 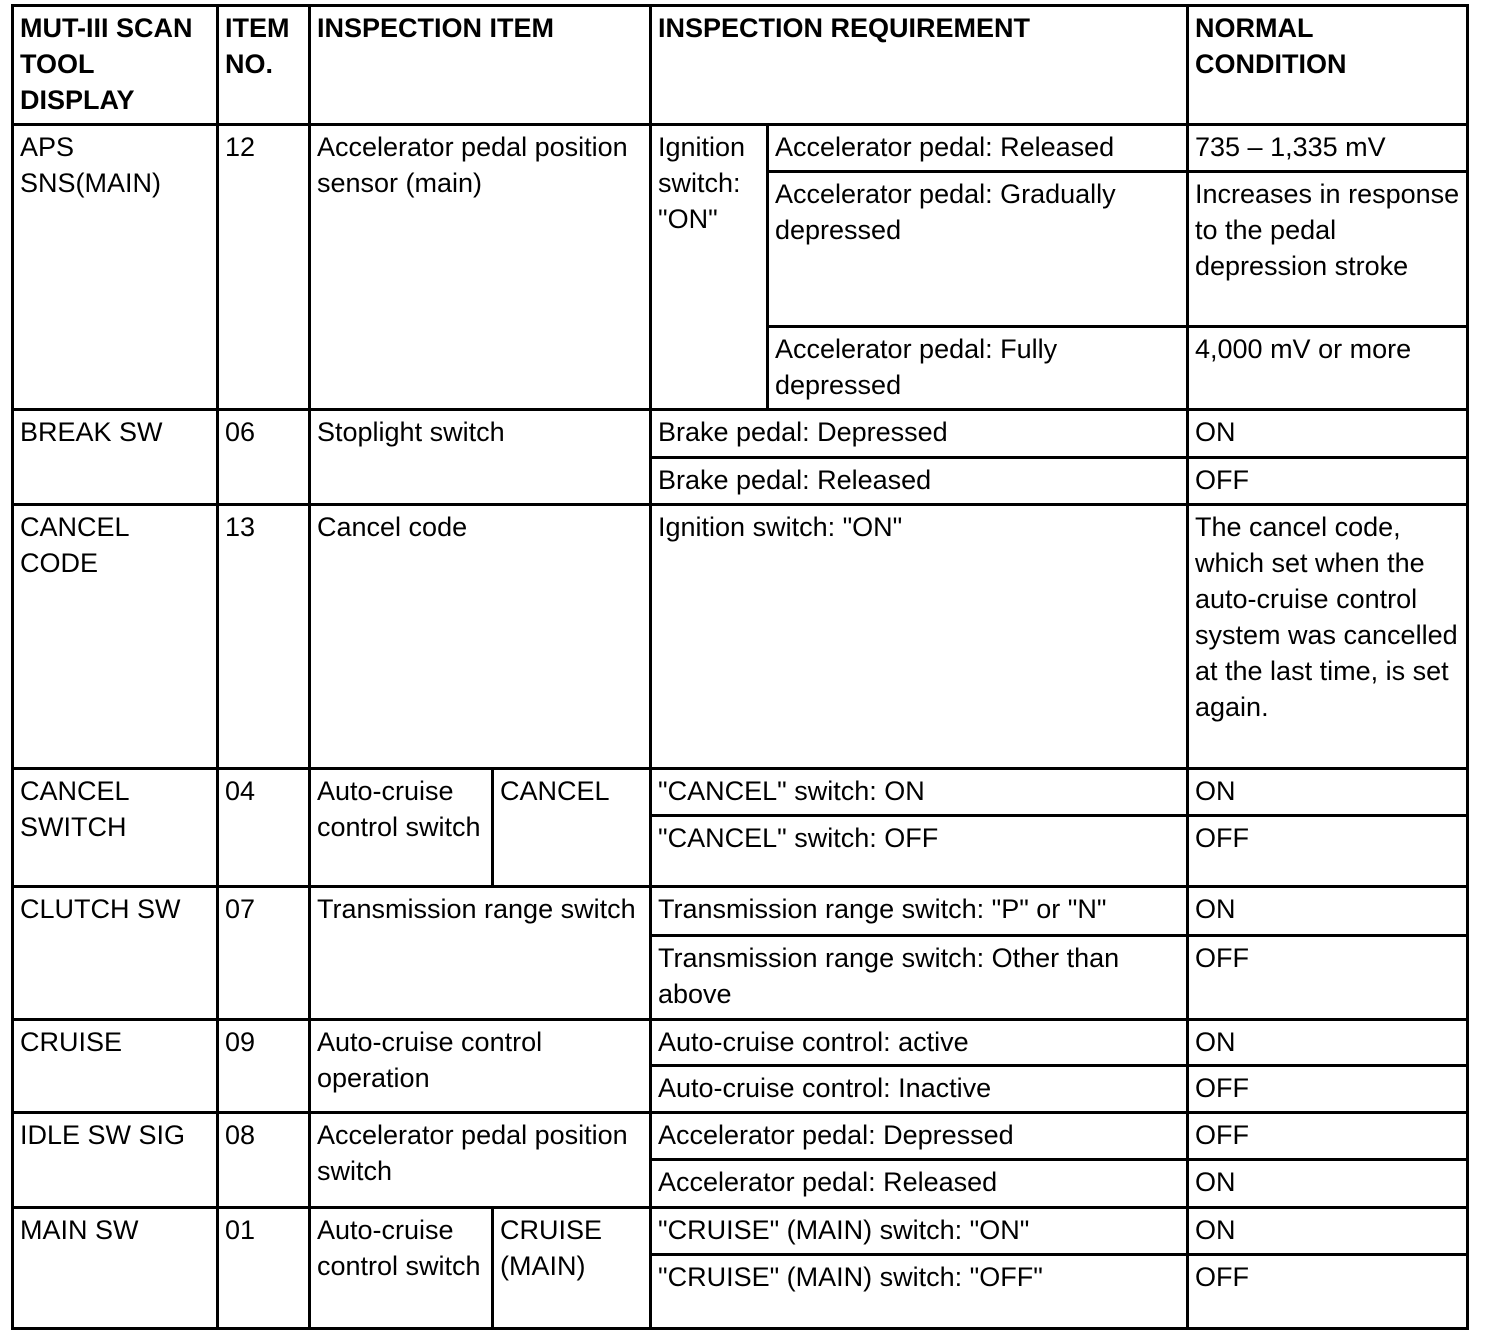 I want to click on cell-item-no: 08, so click(x=263, y=1160).